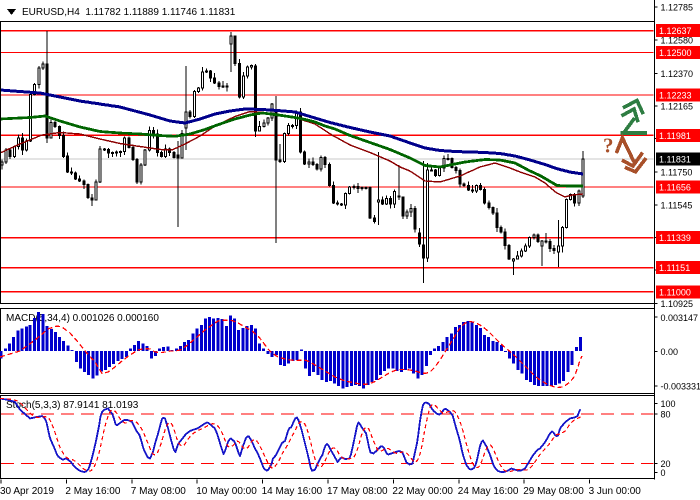  I want to click on svg-text: 1.12370, so click(677, 74).